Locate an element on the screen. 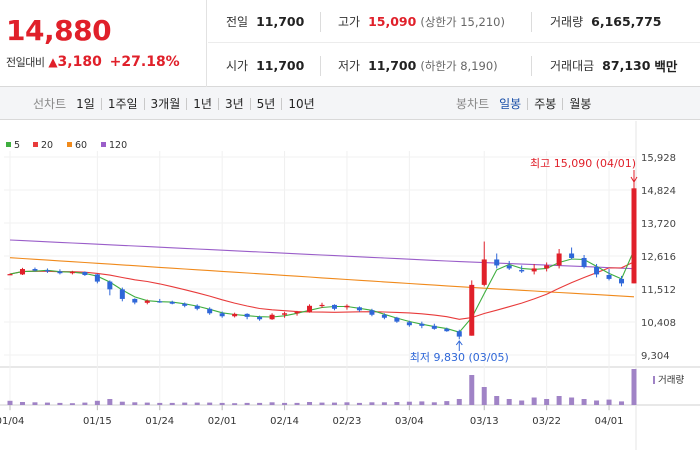  lower-limit: (하한가 8,190) is located at coordinates (459, 65).